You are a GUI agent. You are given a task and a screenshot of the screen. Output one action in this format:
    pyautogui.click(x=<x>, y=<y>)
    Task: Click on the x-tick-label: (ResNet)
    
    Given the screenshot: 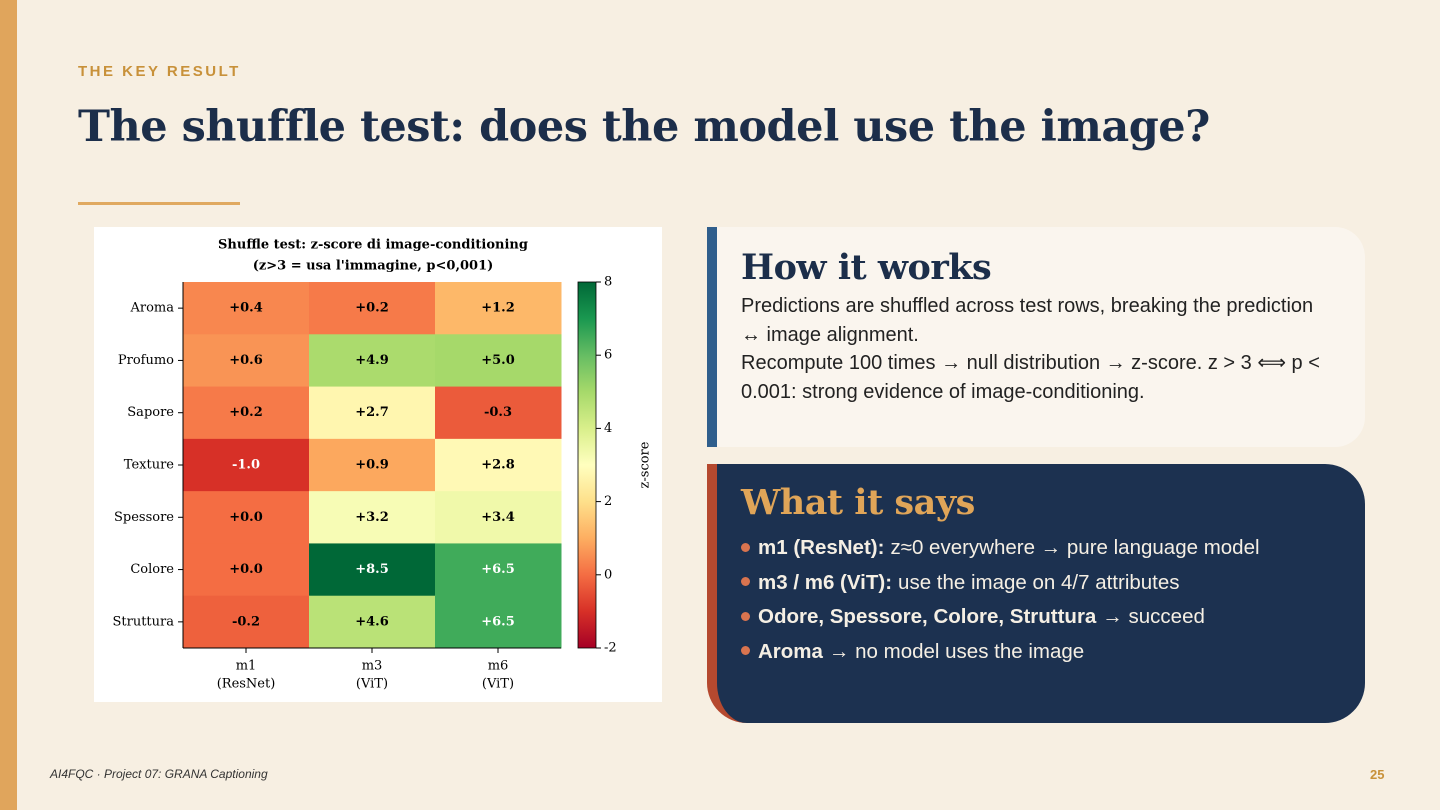 What is the action you would take?
    pyautogui.click(x=246, y=684)
    